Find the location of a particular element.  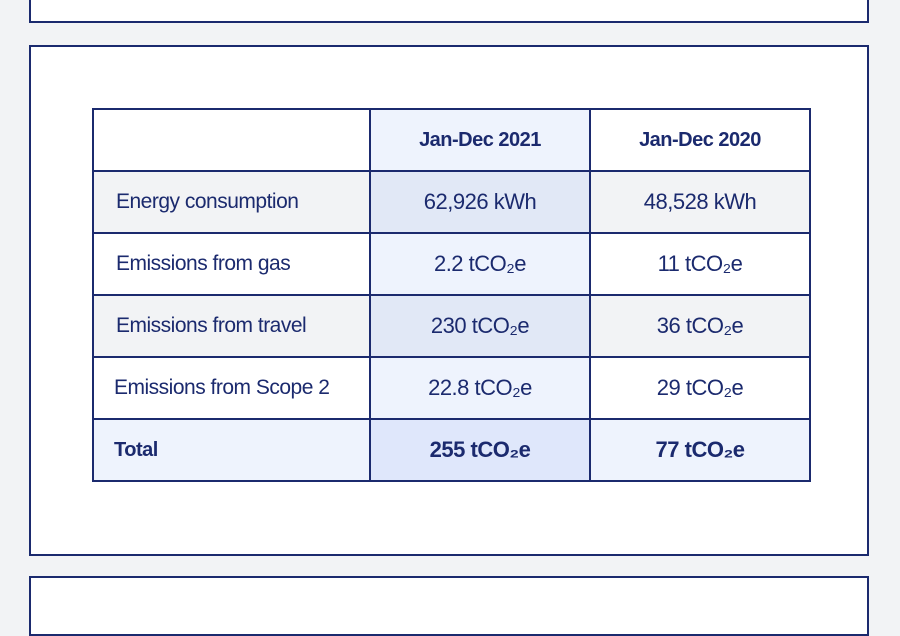

table-header-row: Jan-Dec 2021 Jan-Dec 2020 is located at coordinates (451, 140).